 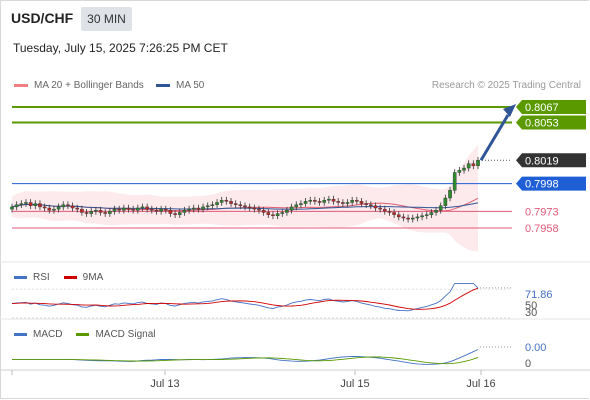 What do you see at coordinates (180, 85) in the screenshot?
I see `legend-ma50: MA 50` at bounding box center [180, 85].